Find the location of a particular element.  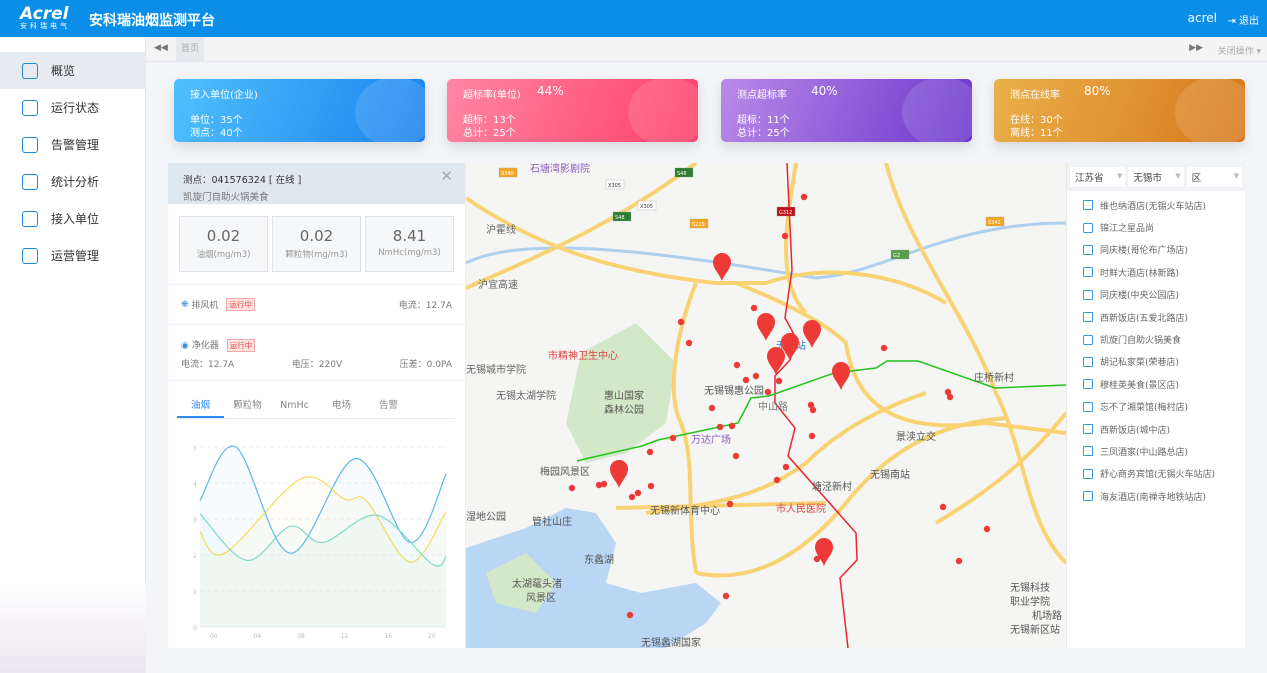

menu-icon is located at coordinates (30, 144).